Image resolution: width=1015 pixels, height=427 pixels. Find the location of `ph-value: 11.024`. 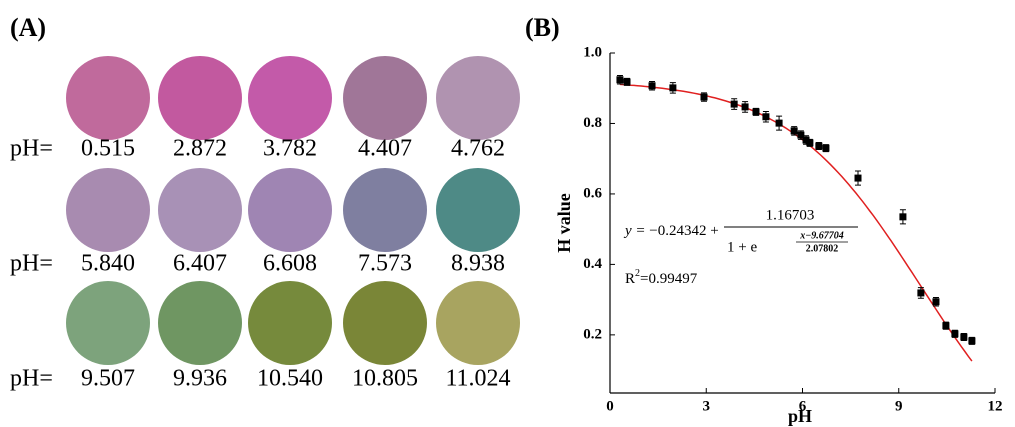

ph-value: 11.024 is located at coordinates (477, 379).